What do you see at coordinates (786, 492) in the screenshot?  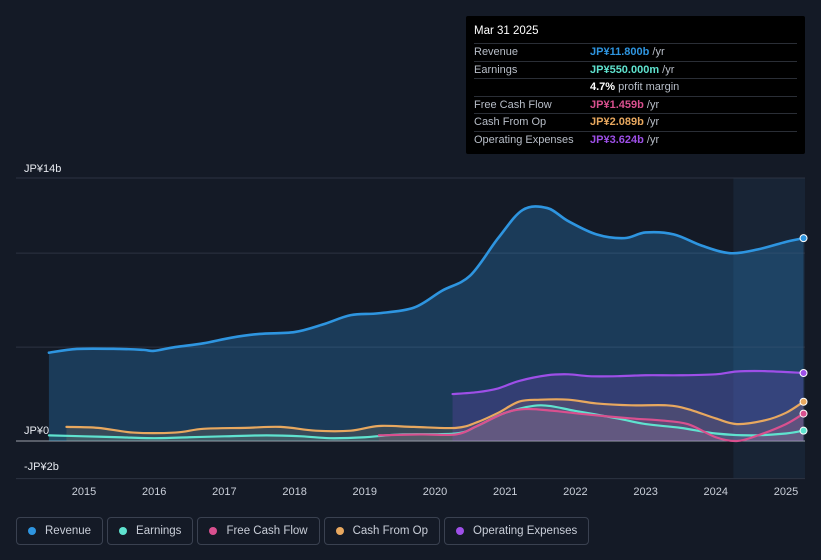 I see `x-tick-label: 2025` at bounding box center [786, 492].